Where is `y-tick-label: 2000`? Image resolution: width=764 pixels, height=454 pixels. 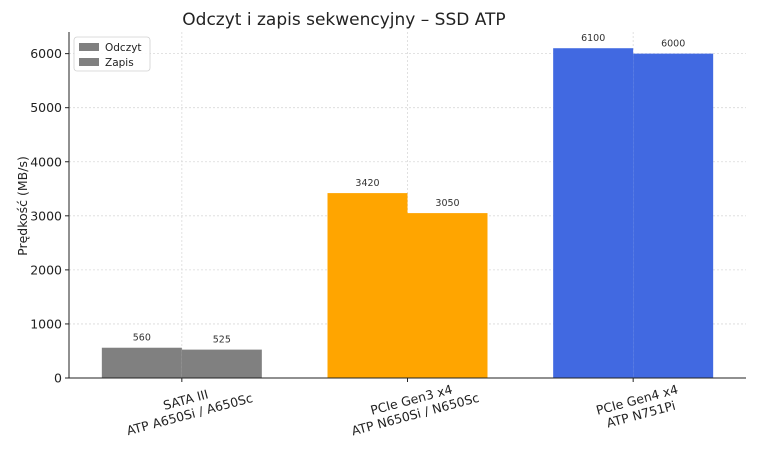
y-tick-label: 2000 is located at coordinates (46, 269).